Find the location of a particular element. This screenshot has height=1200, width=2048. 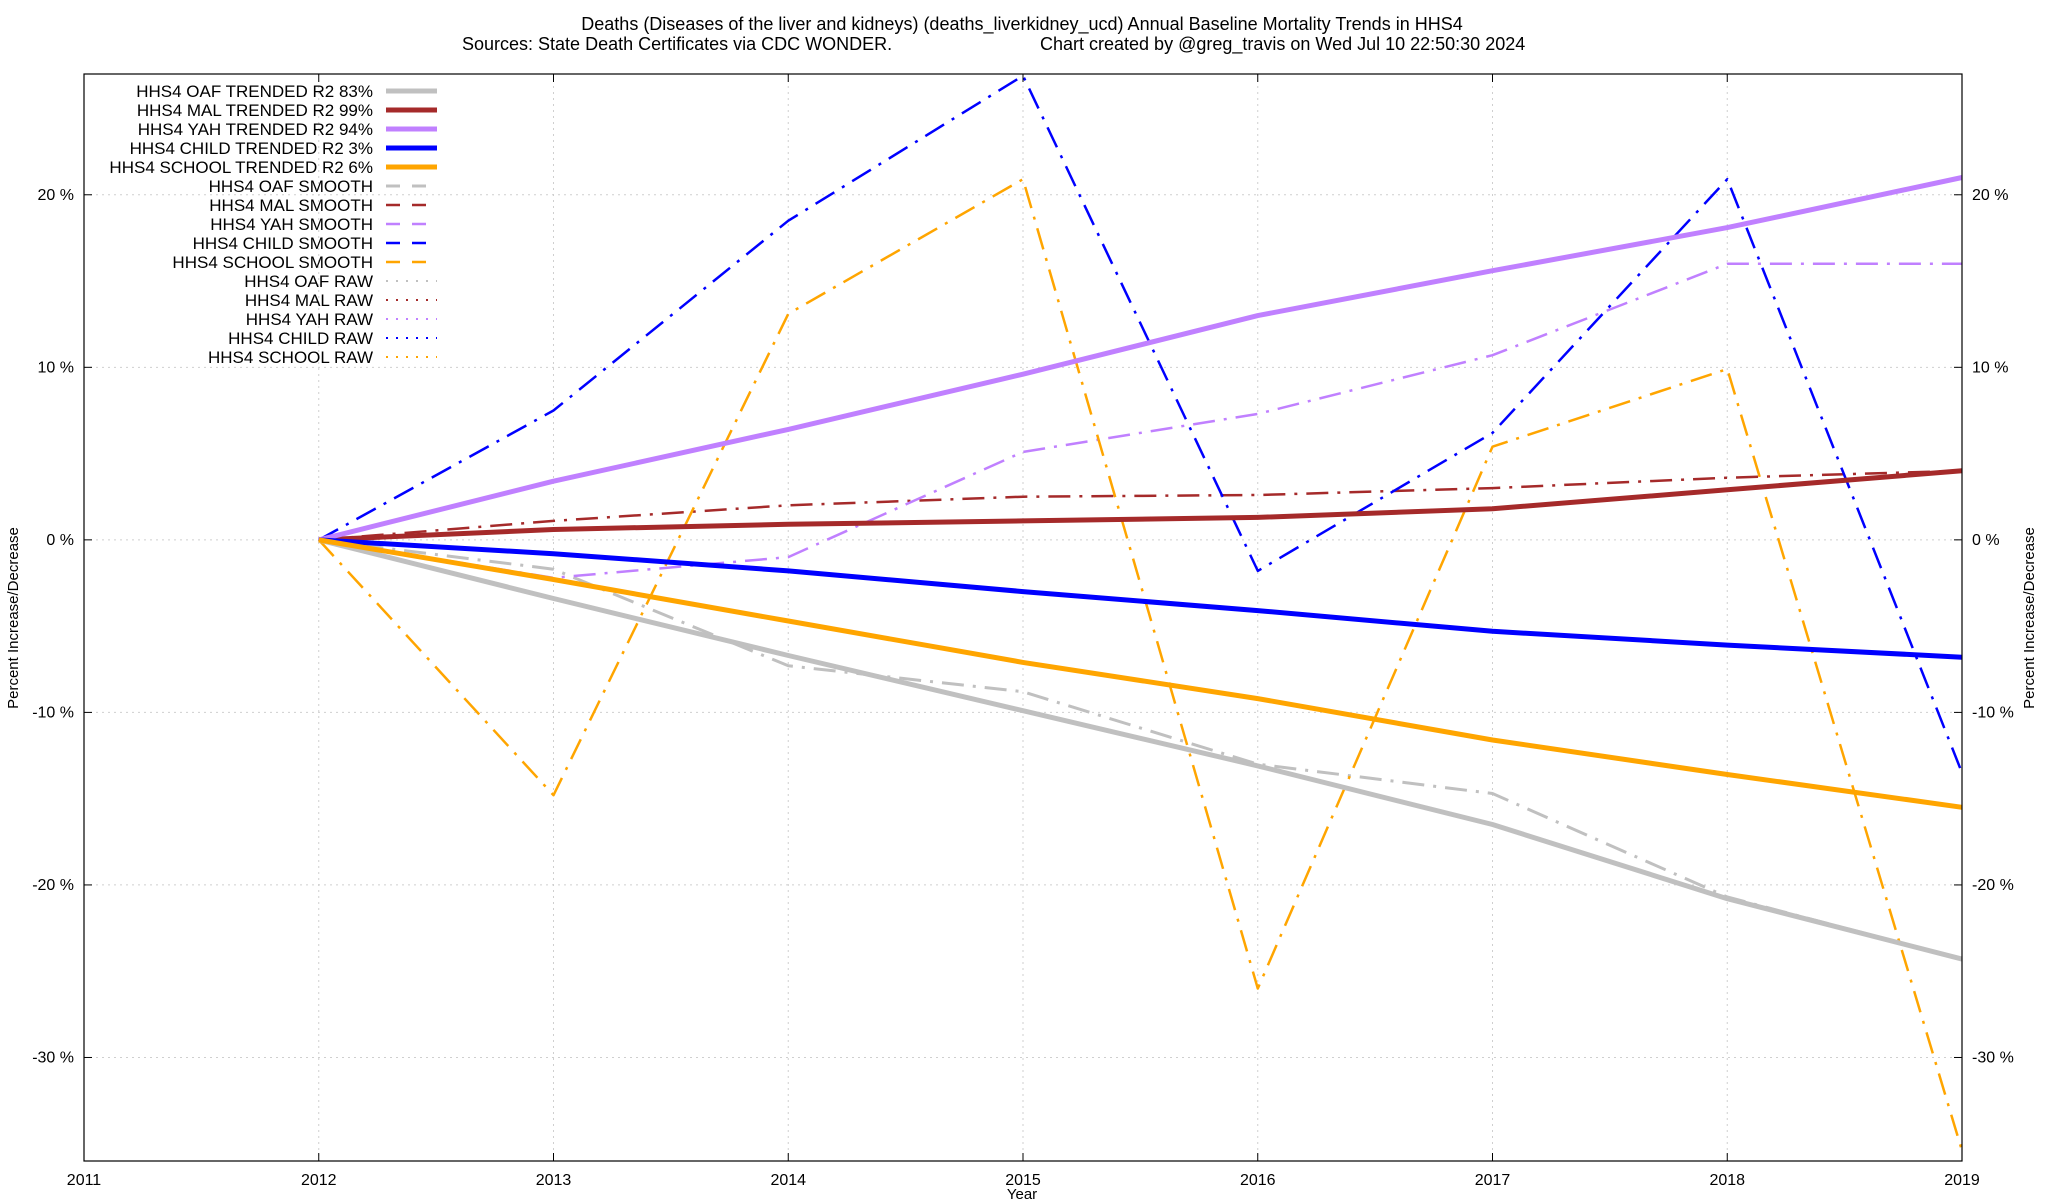

y2-tick-label: -20 % is located at coordinates (1993, 885).